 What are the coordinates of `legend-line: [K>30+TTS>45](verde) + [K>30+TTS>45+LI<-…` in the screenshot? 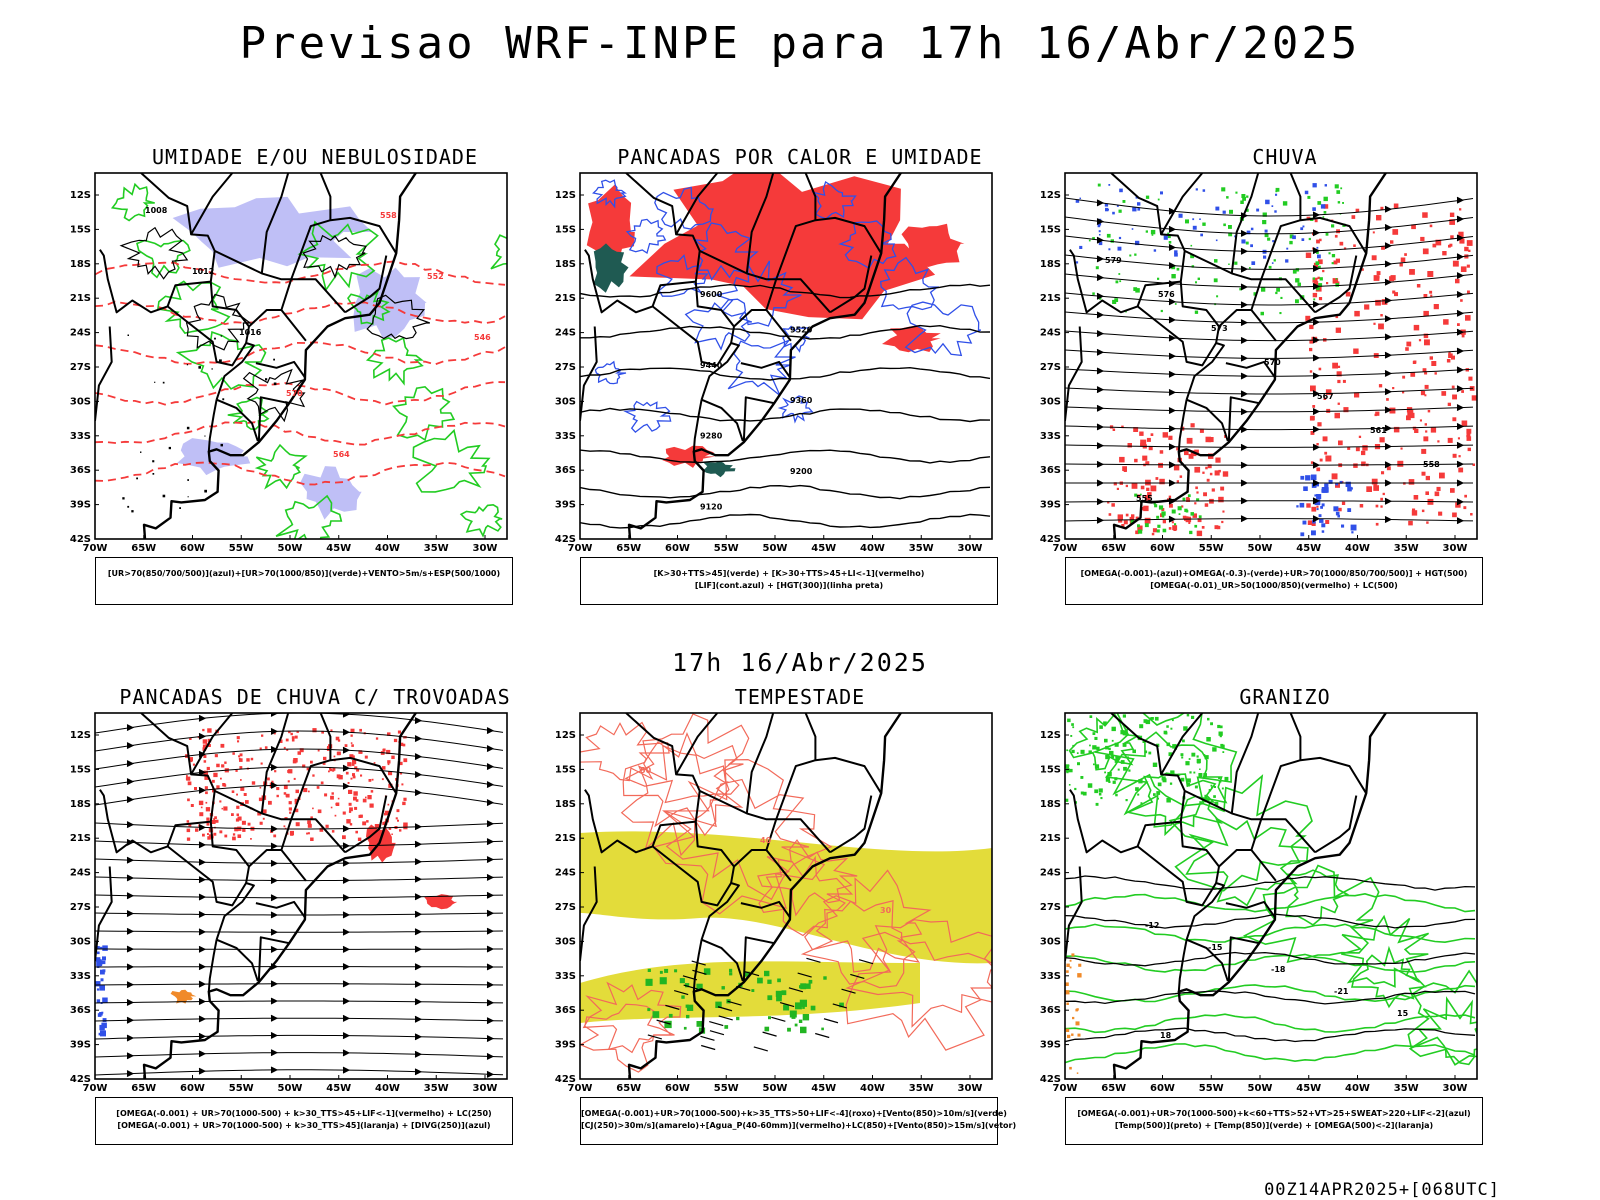 It's located at (789, 573).